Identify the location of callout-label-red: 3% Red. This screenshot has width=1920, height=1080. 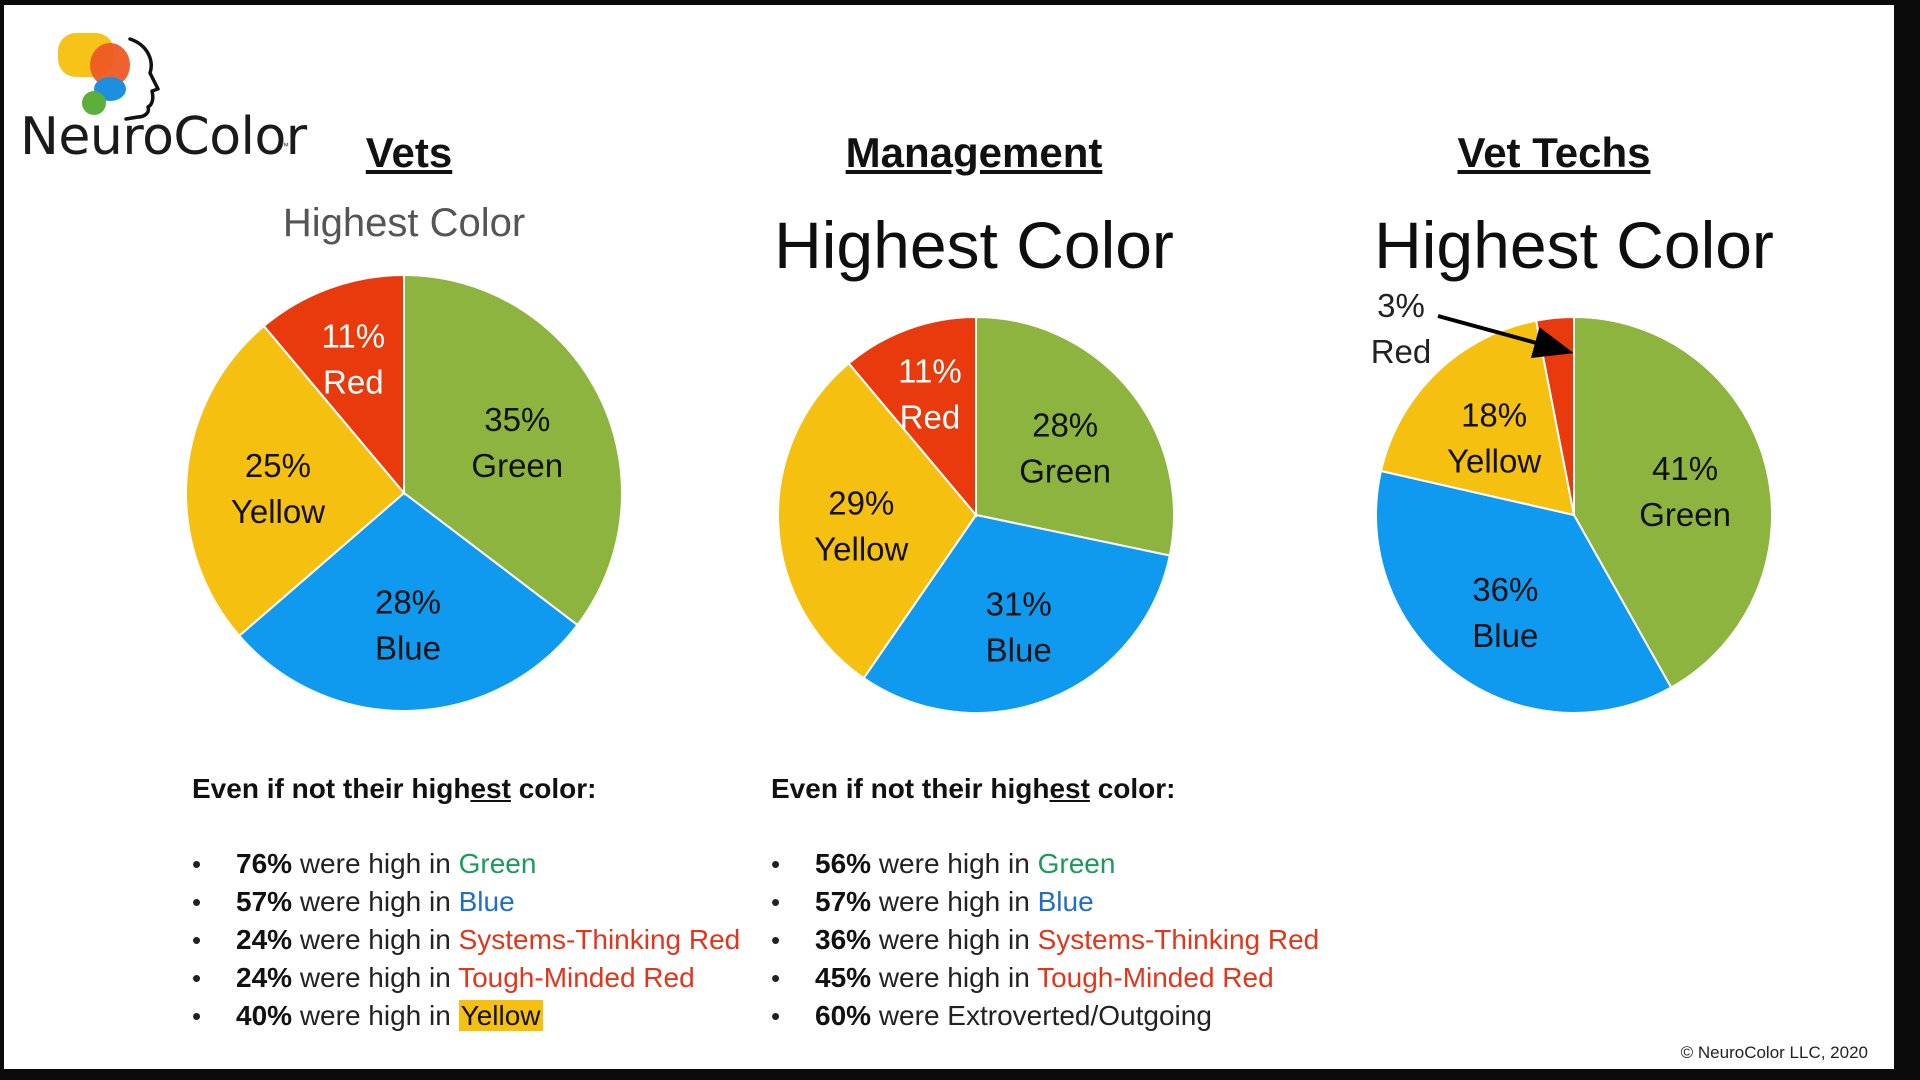
(1401, 329).